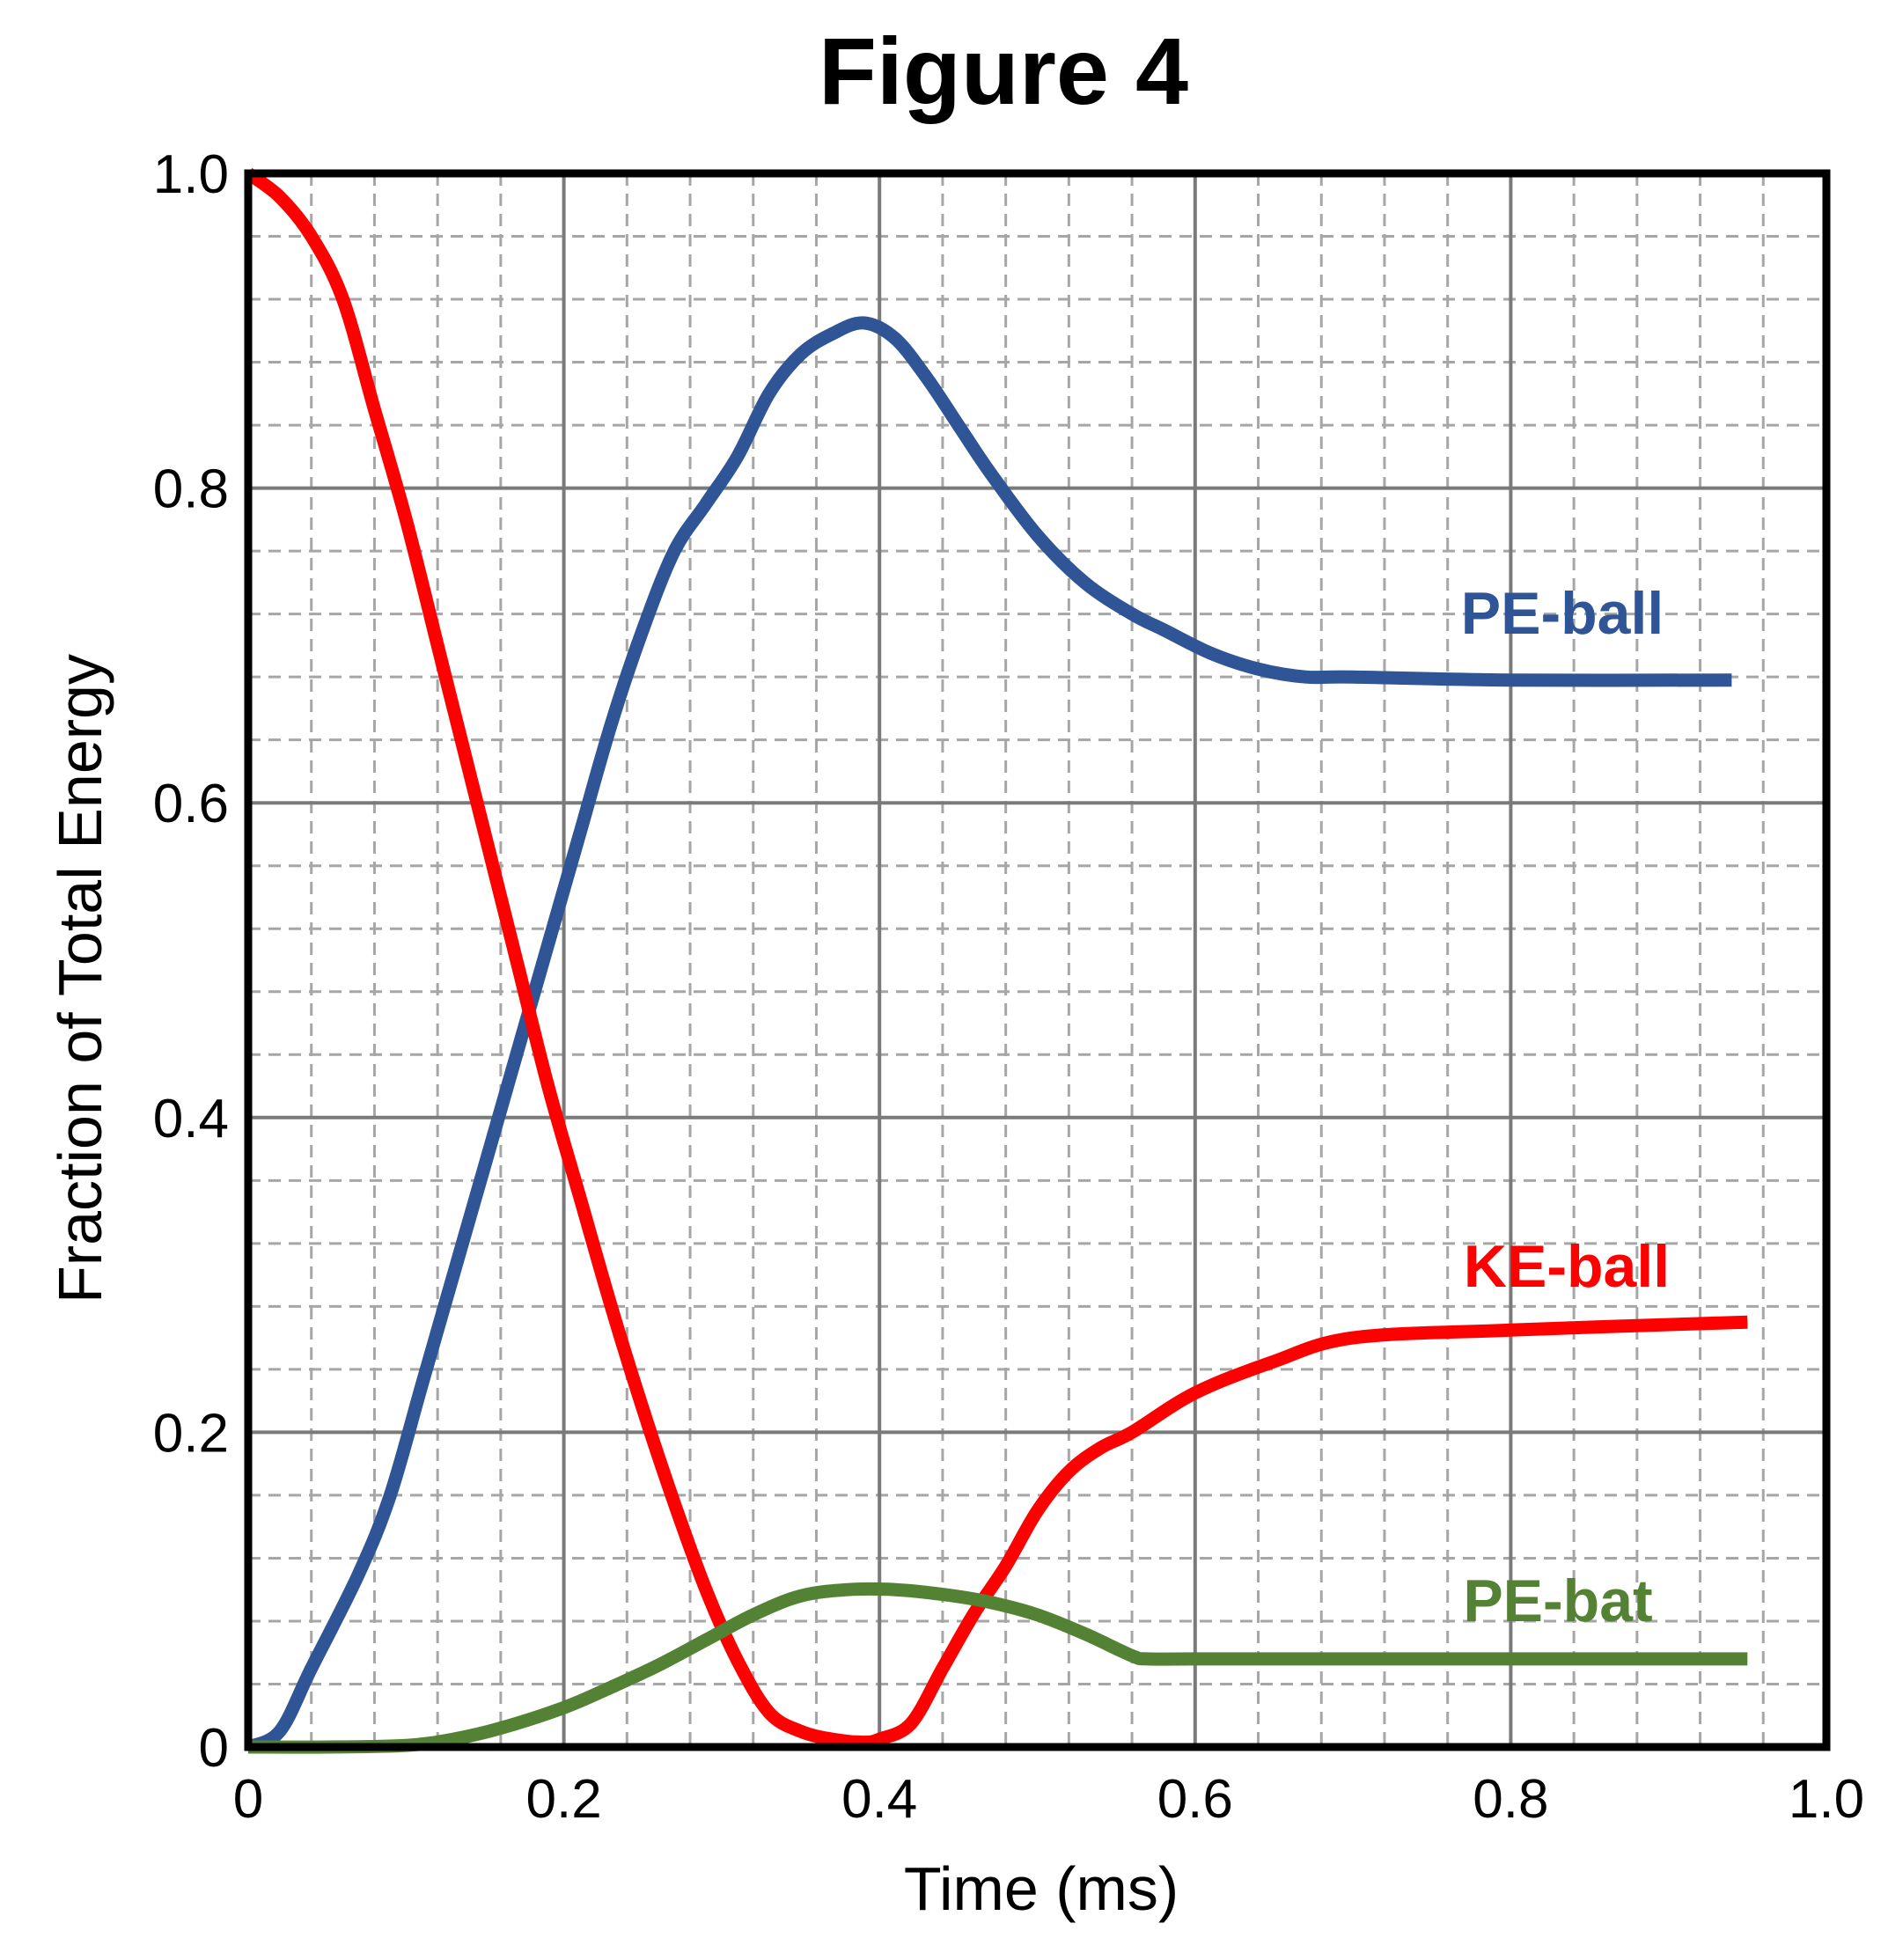  Describe the element at coordinates (879, 1799) in the screenshot. I see `x-tick-label: 0.4` at that location.